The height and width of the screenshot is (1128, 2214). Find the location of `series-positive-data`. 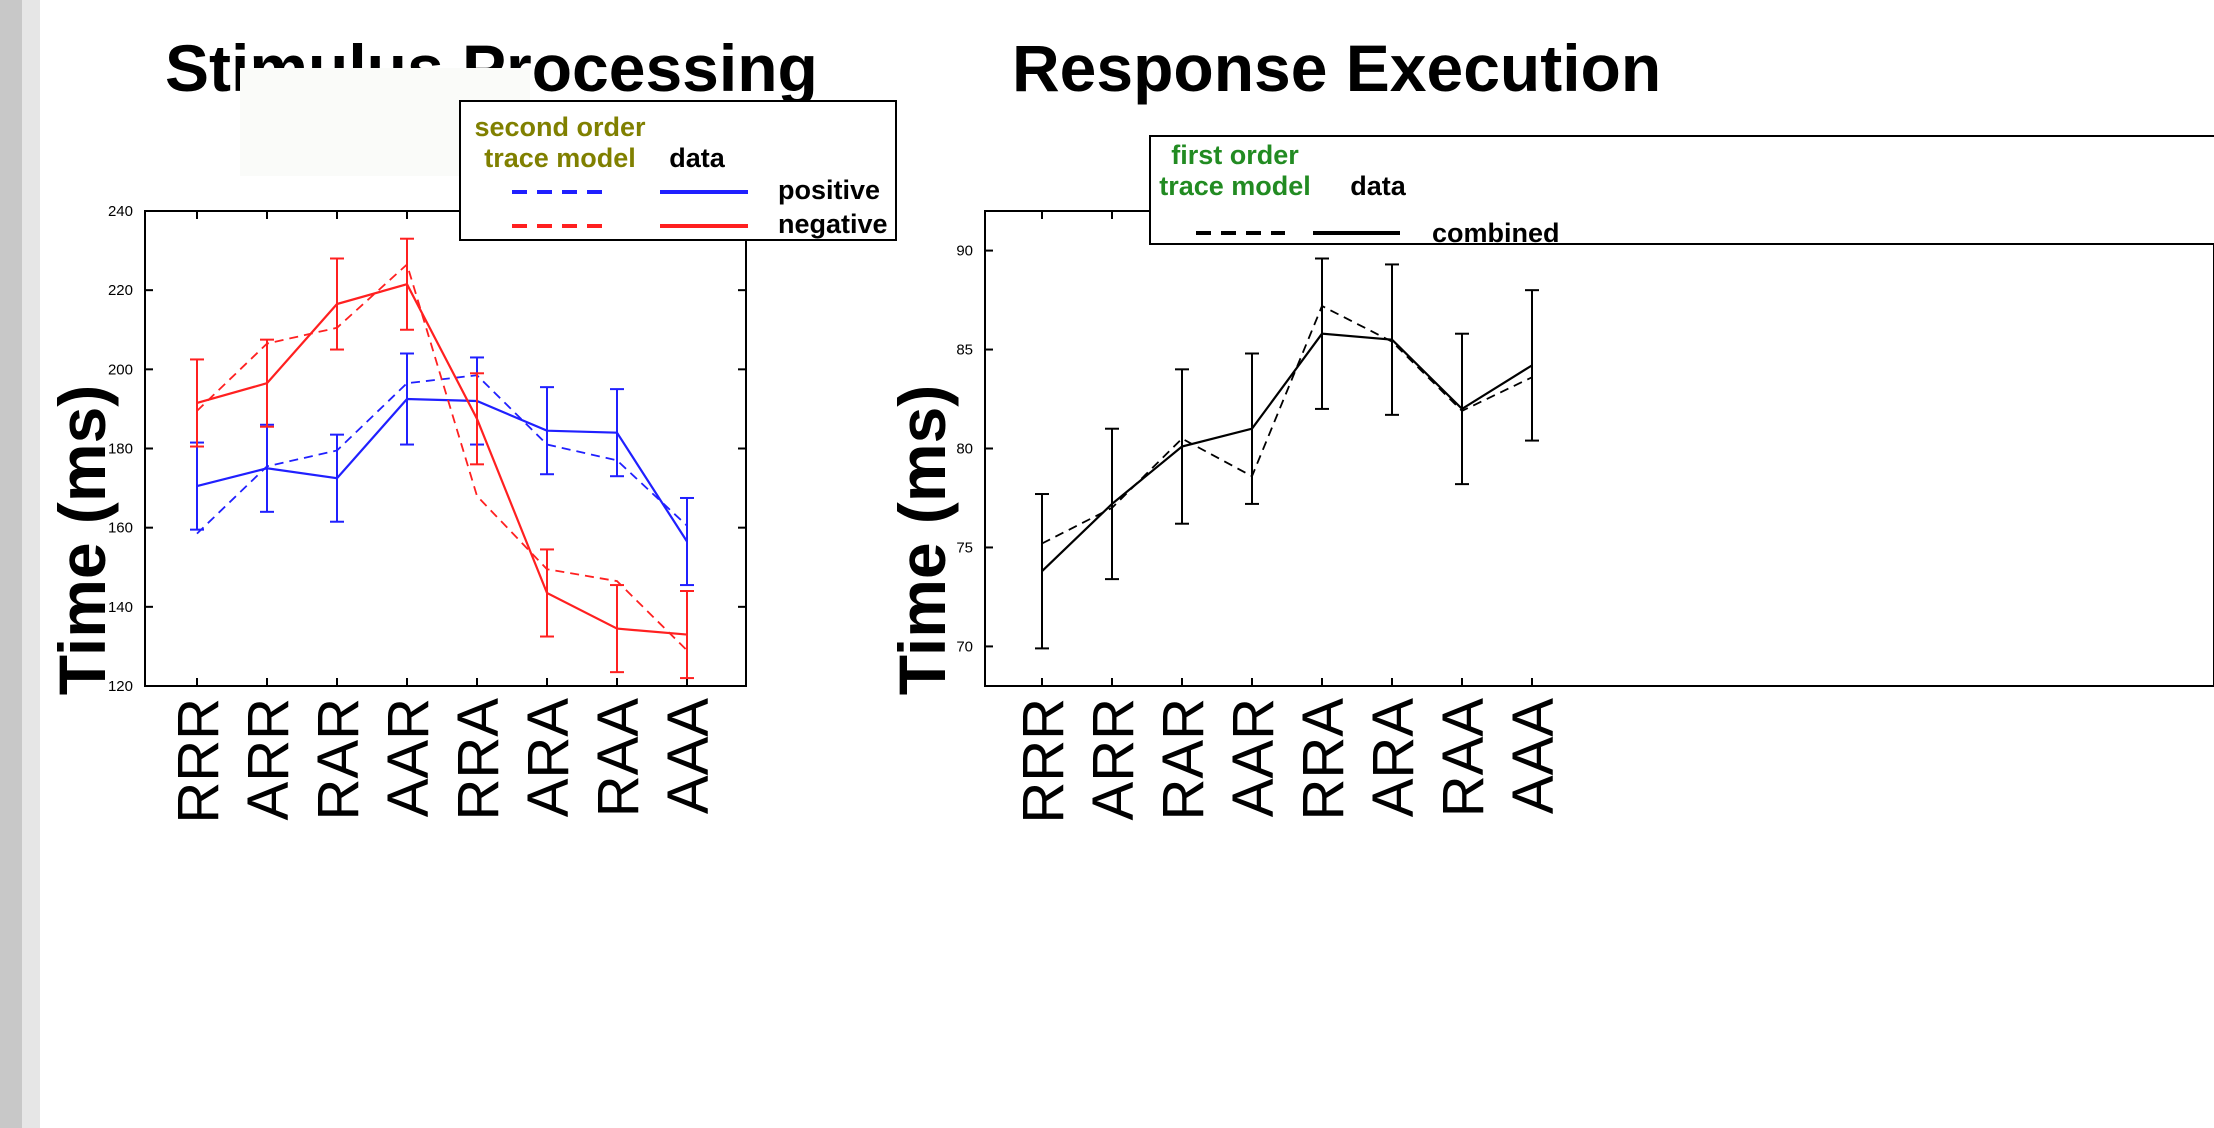

series-positive-data is located at coordinates (442, 469).